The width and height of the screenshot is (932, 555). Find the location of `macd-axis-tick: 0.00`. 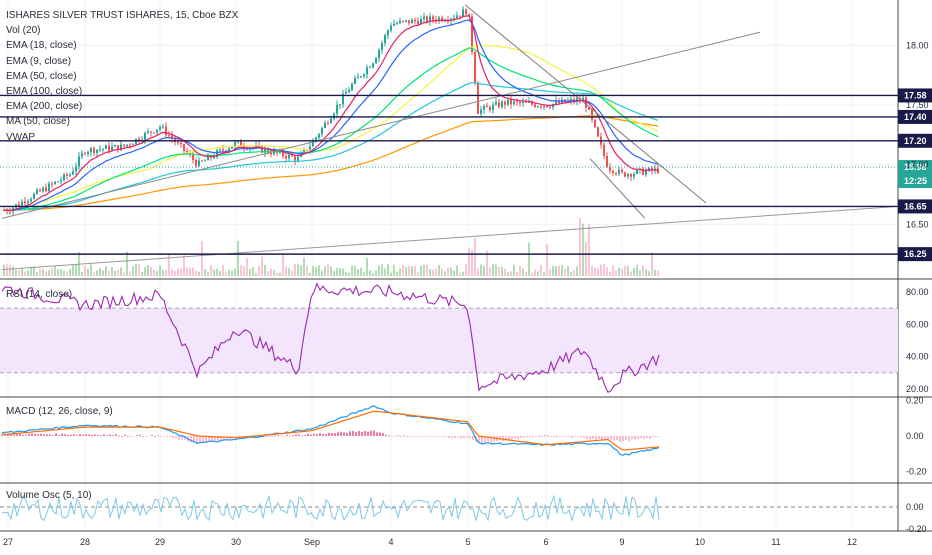

macd-axis-tick: 0.00 is located at coordinates (915, 436).